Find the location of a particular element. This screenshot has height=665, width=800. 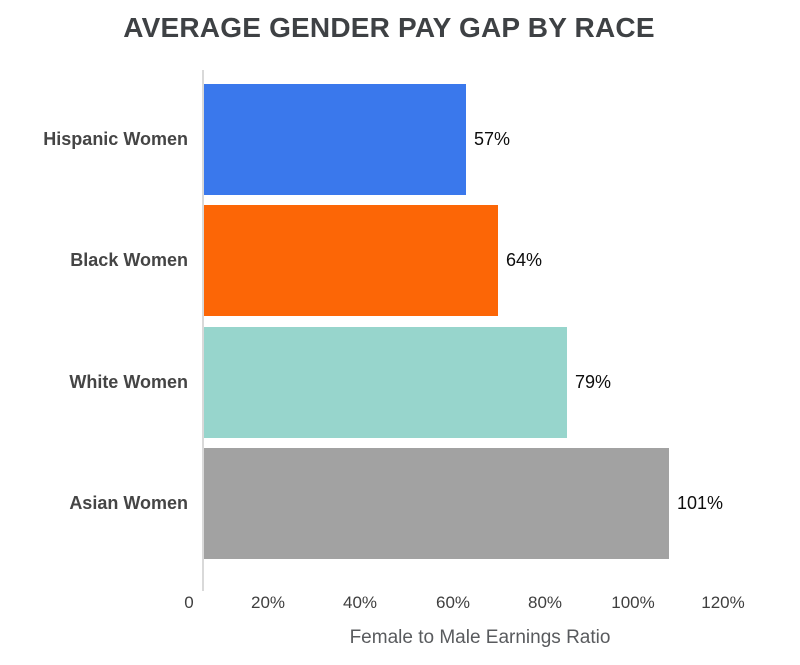

x-tick-100: 100% is located at coordinates (633, 602).